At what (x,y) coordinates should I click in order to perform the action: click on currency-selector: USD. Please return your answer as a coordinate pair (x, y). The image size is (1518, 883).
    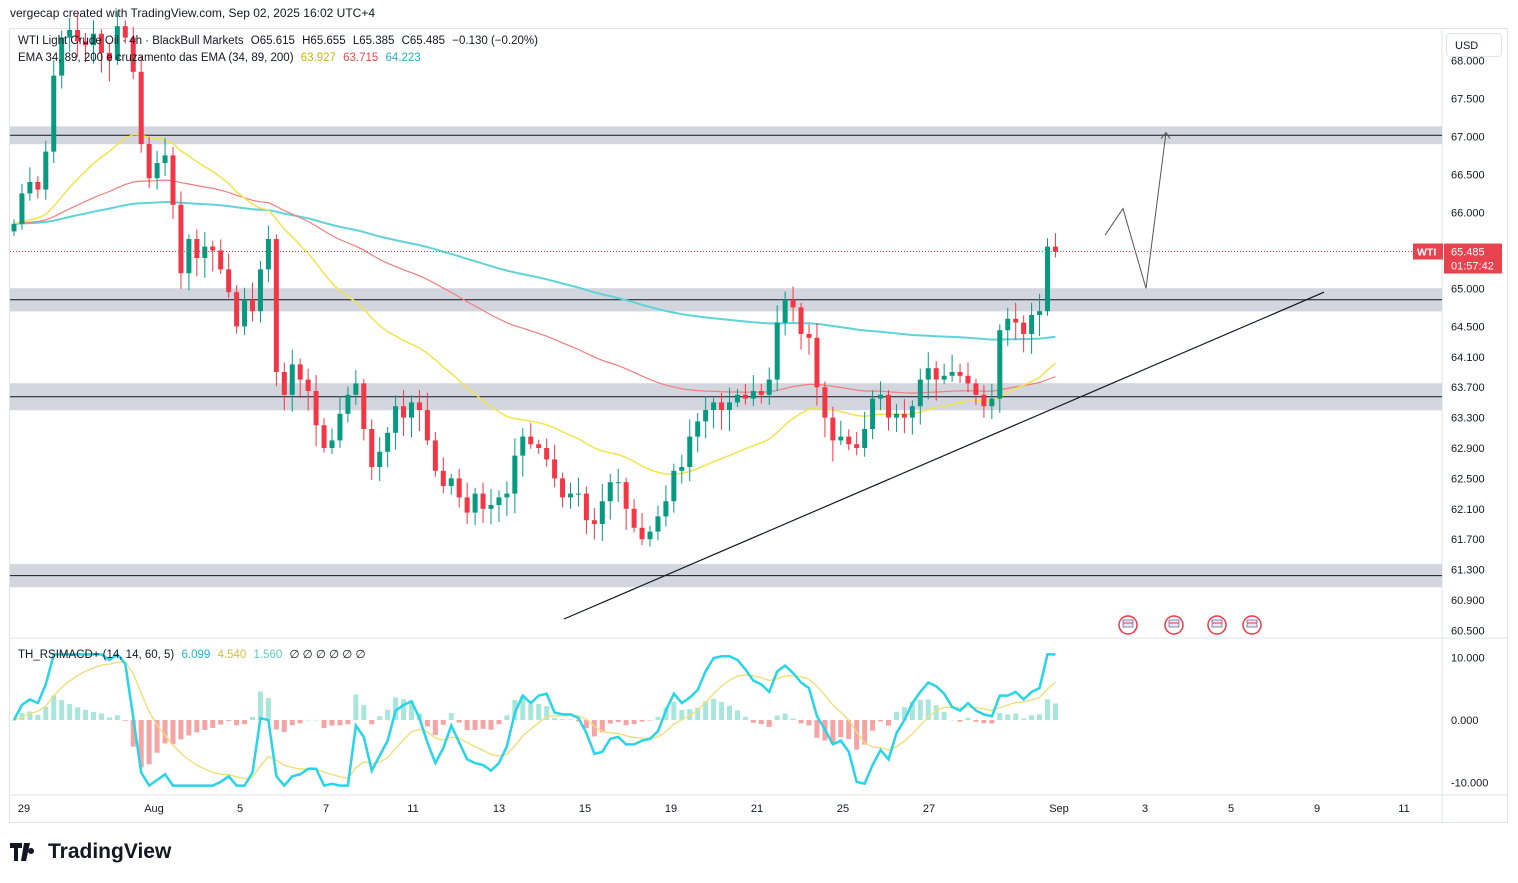
    Looking at the image, I should click on (1474, 45).